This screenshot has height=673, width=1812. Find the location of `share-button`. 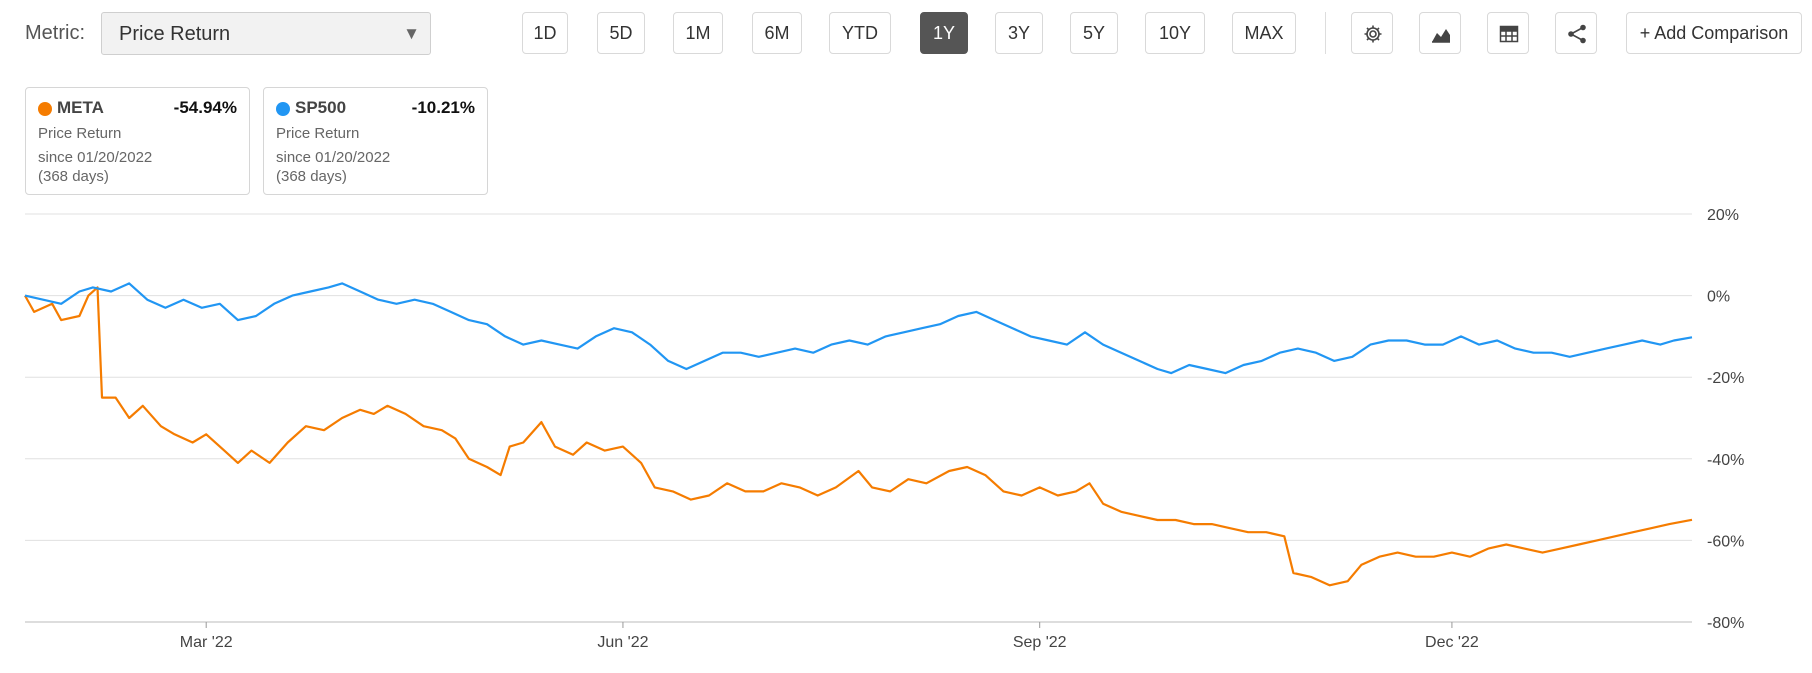

share-button is located at coordinates (1576, 33).